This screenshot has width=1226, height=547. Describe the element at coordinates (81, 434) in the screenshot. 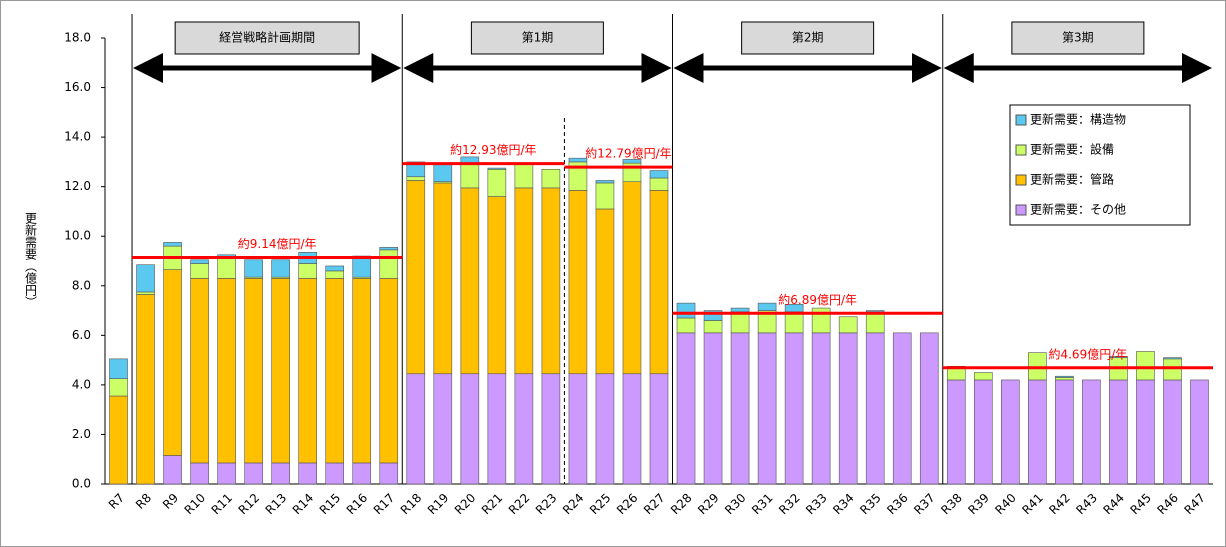

I see `y-tick-label: 2.0` at that location.